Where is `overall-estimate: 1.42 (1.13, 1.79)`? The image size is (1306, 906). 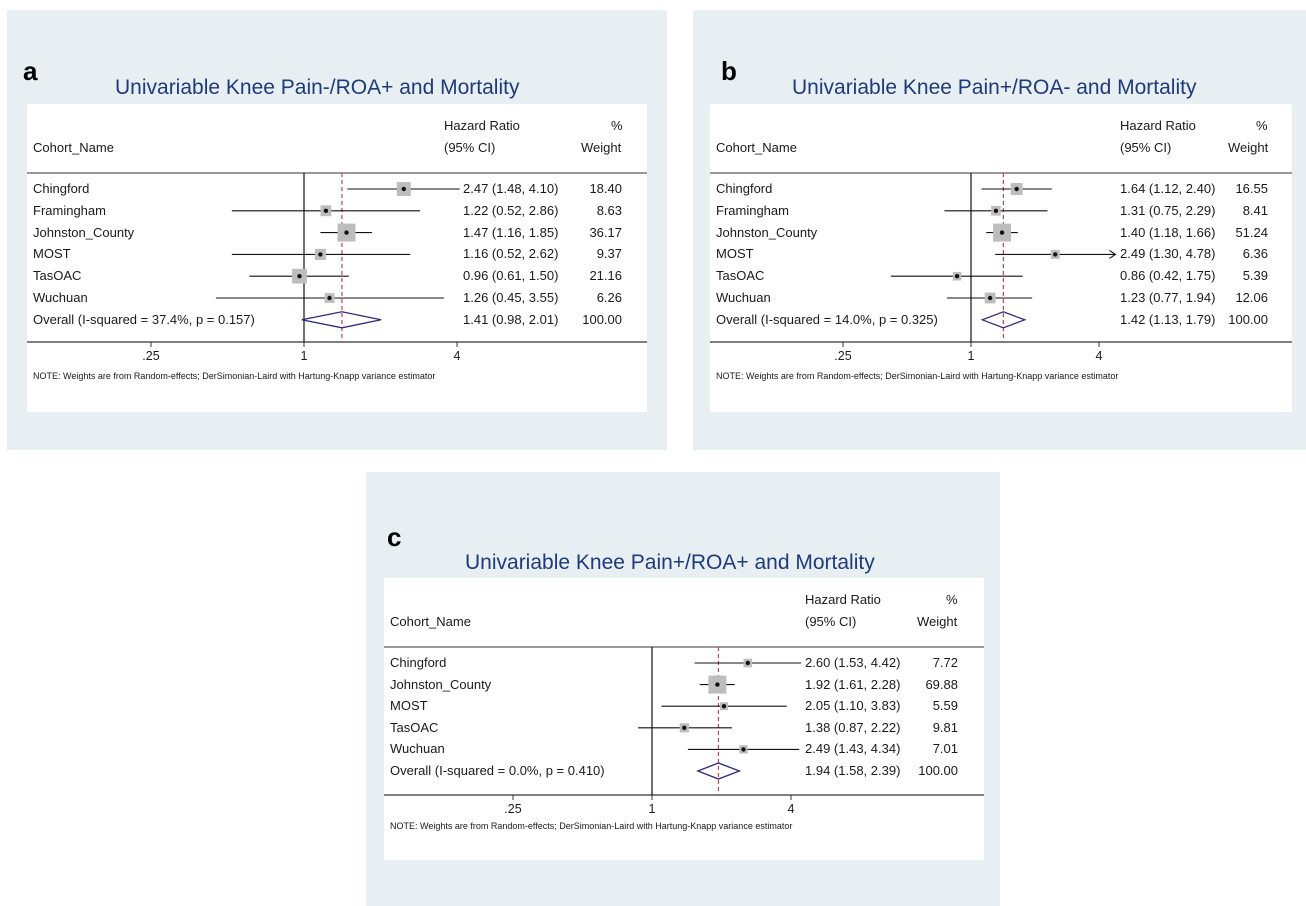 overall-estimate: 1.42 (1.13, 1.79) is located at coordinates (1168, 319).